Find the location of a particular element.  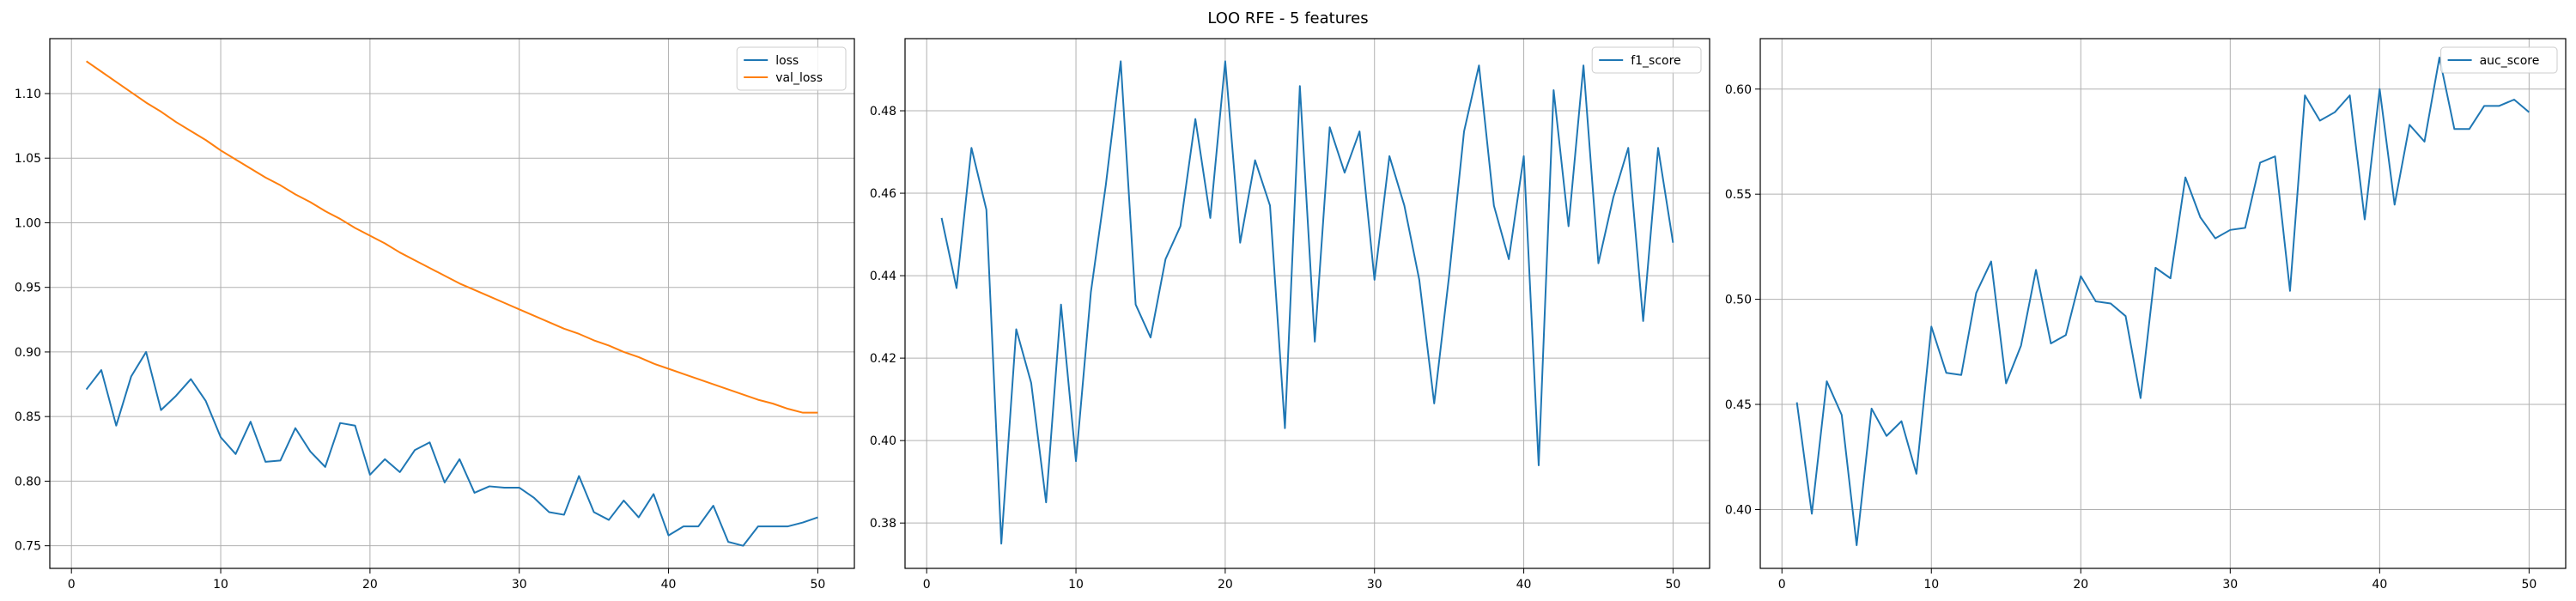

y-tick-label: 0.75 is located at coordinates (28, 547).